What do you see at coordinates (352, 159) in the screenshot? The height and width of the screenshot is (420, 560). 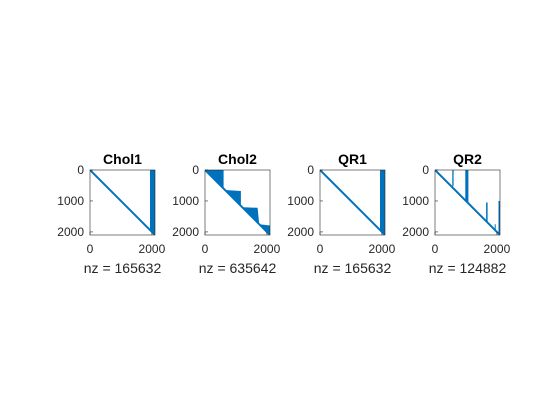 I see `plot-title: QR1` at bounding box center [352, 159].